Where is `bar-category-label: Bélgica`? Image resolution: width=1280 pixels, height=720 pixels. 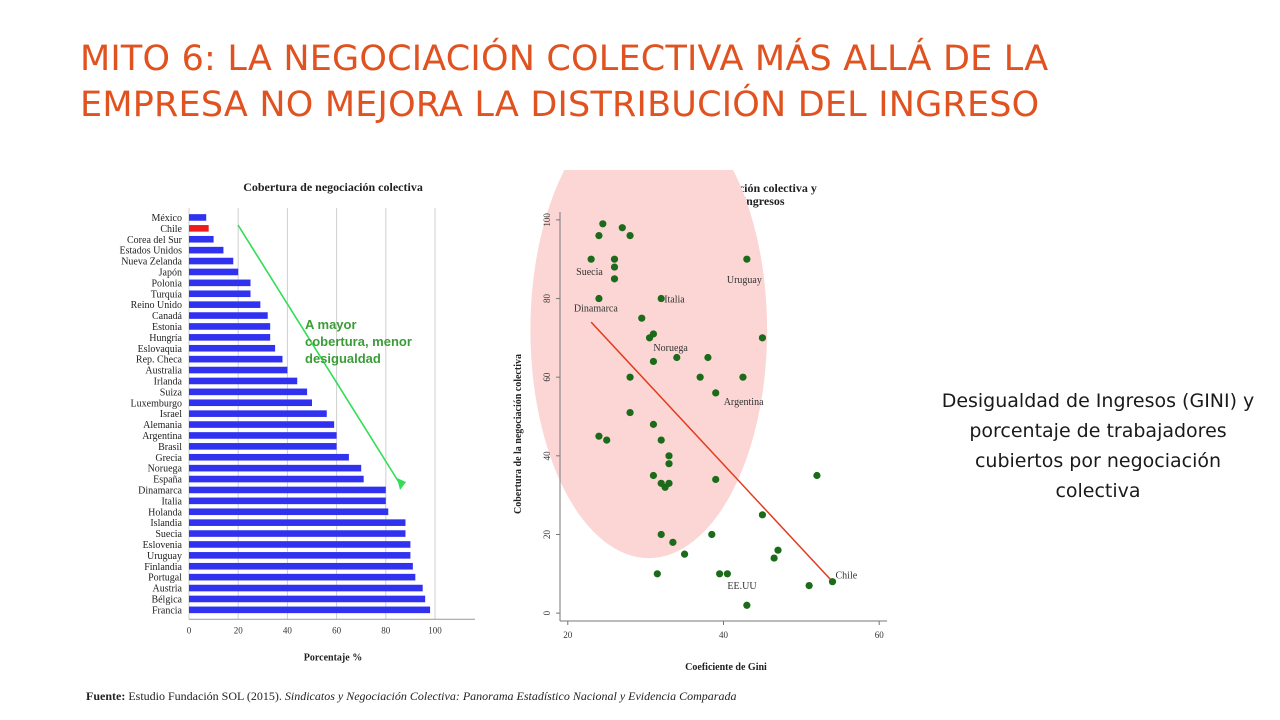
bar-category-label: Bélgica is located at coordinates (166, 599).